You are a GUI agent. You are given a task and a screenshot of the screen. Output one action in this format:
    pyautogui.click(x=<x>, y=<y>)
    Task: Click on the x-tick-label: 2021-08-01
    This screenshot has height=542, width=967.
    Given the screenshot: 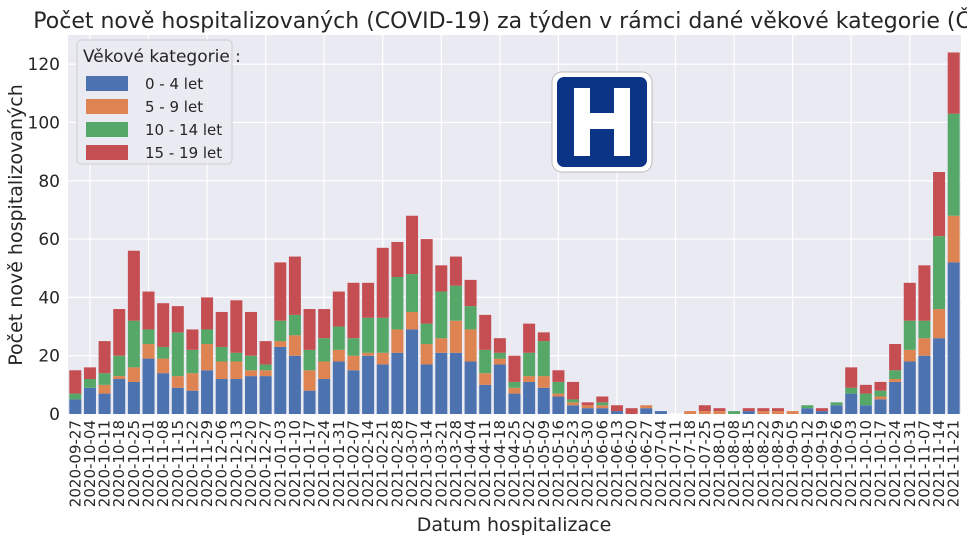 What is the action you would take?
    pyautogui.click(x=719, y=463)
    